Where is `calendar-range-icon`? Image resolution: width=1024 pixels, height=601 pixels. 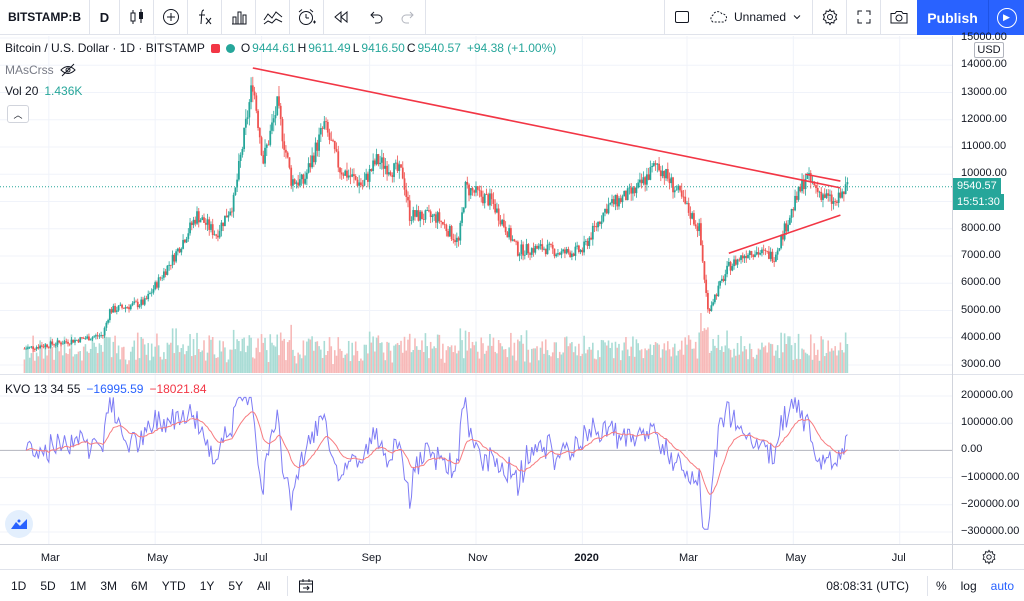
calendar-range-icon is located at coordinates (306, 586).